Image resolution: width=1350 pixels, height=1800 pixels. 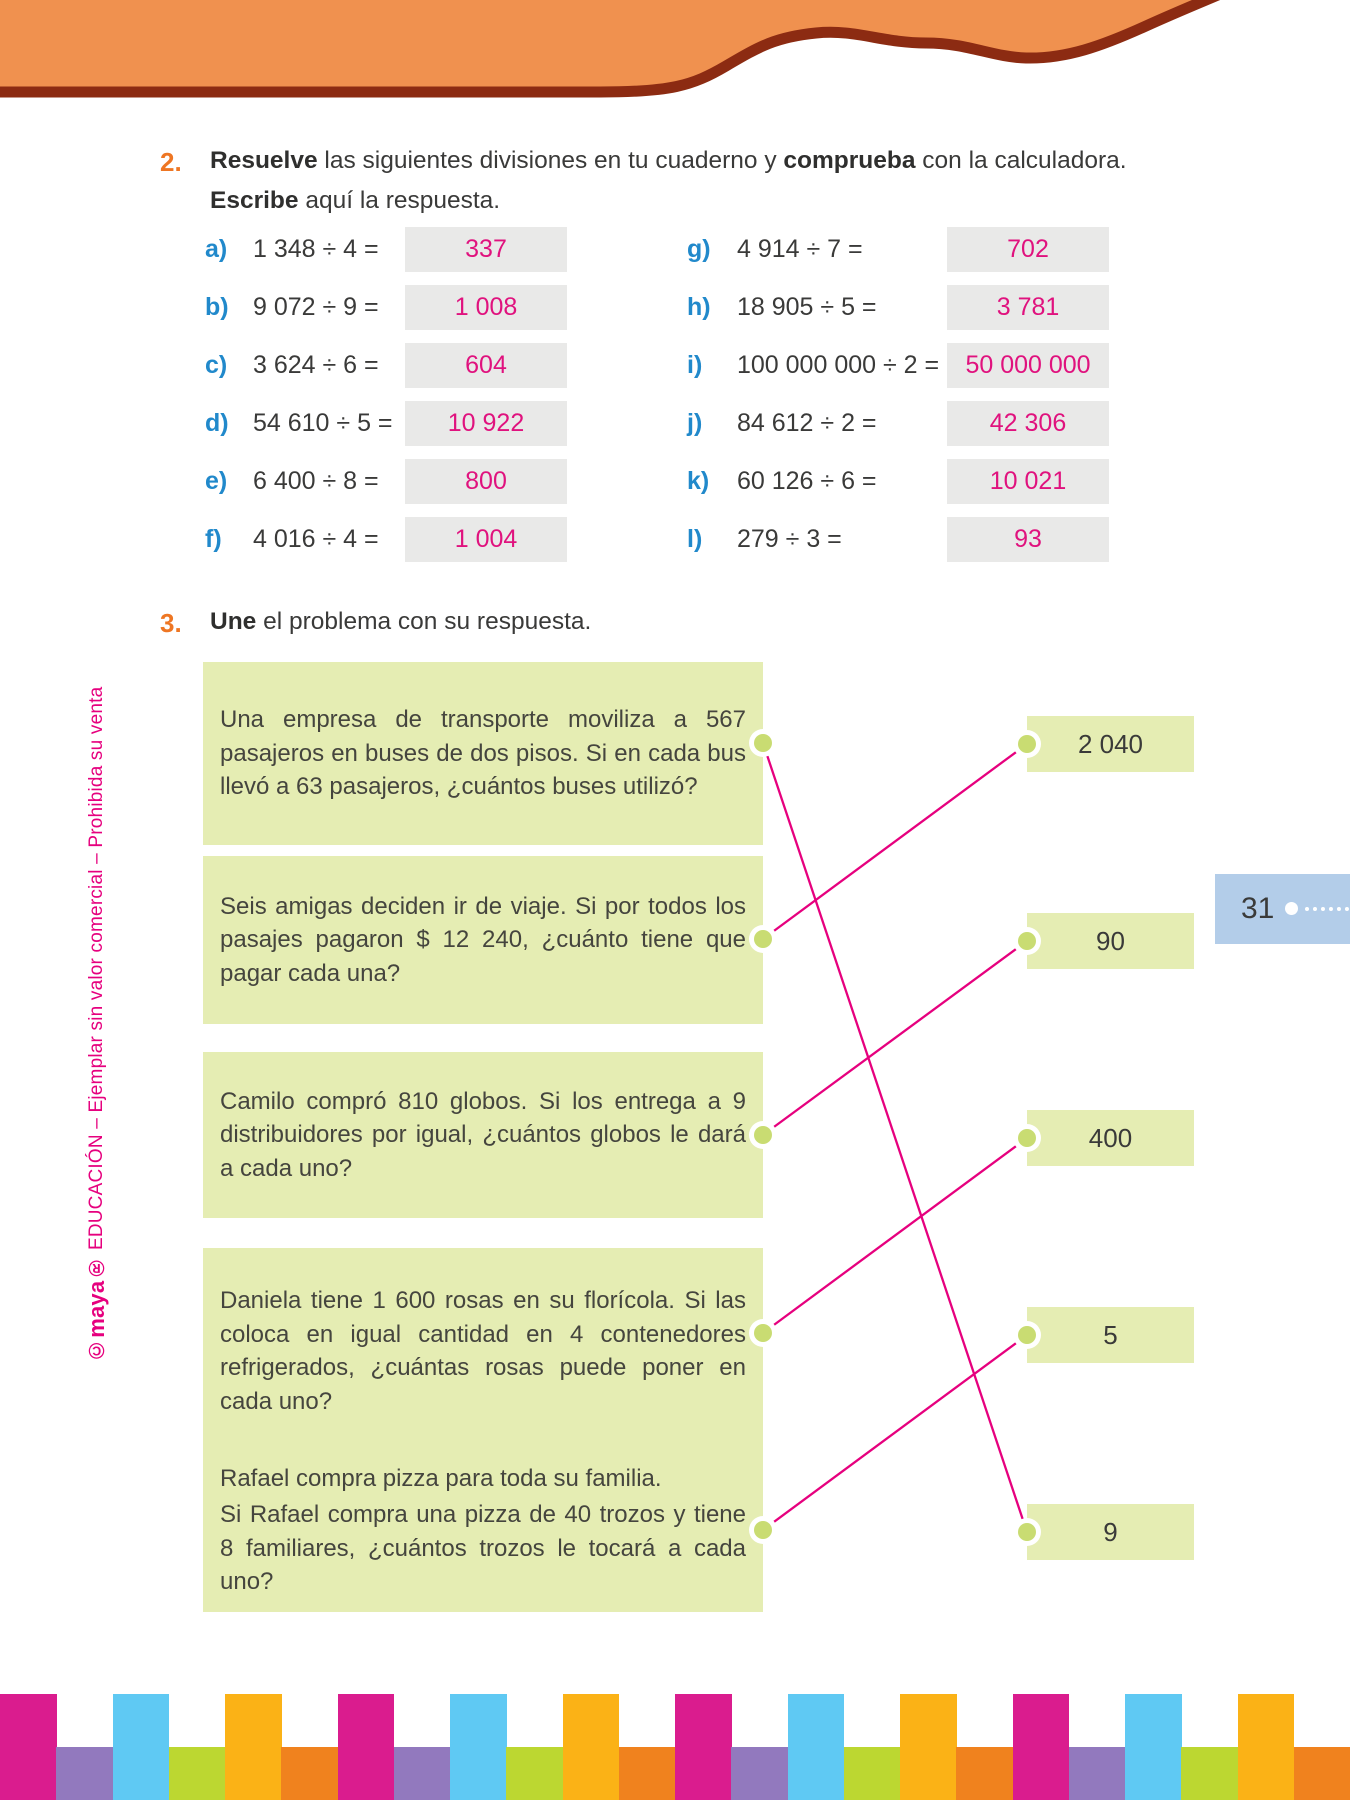 I want to click on item-label: b), so click(x=217, y=307).